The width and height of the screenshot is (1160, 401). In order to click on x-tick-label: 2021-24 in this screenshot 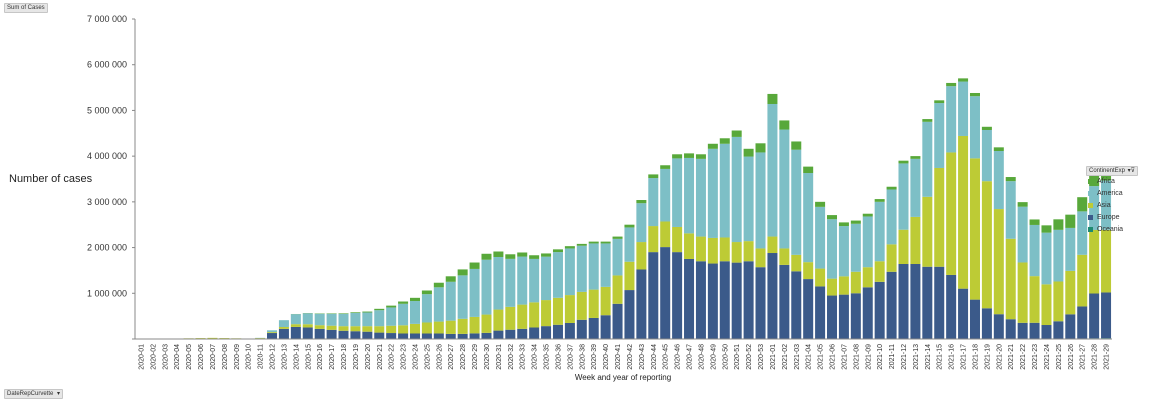, I will do `click(1047, 357)`.